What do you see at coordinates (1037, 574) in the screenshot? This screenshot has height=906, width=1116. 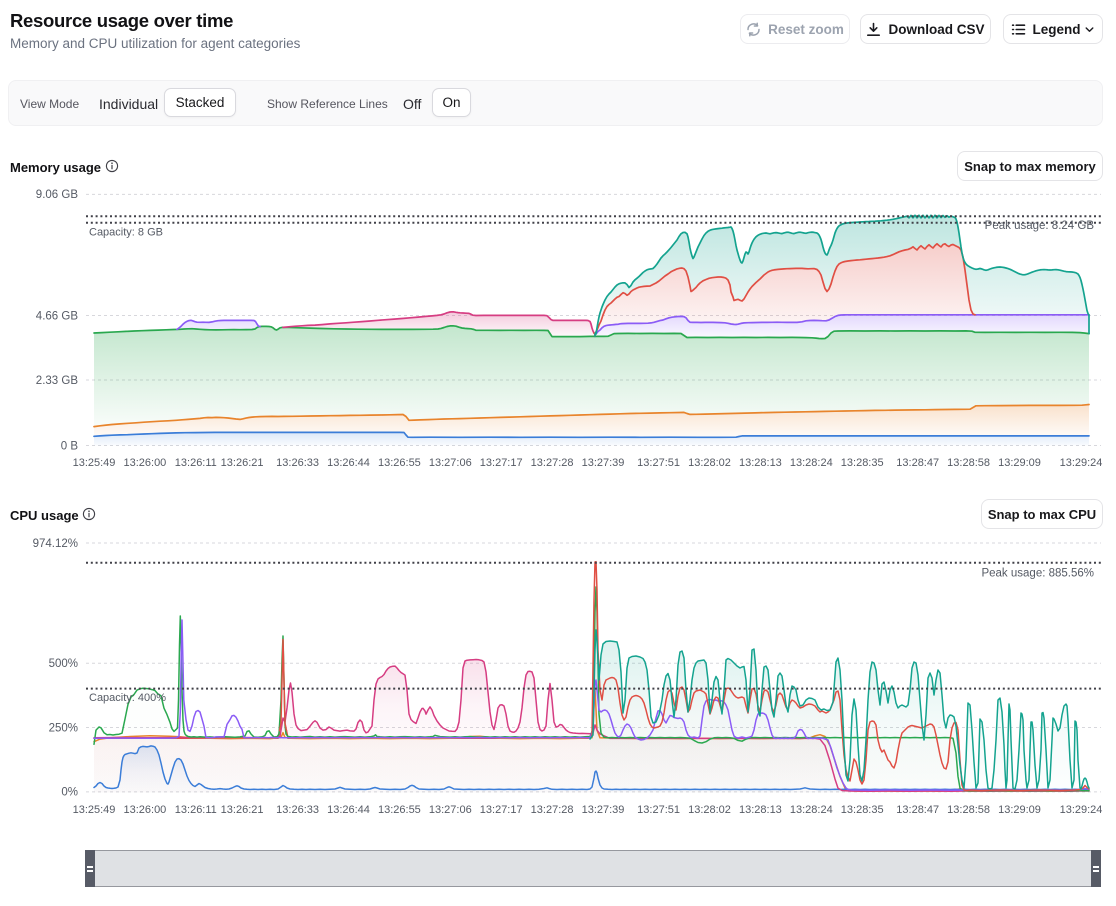 I see `svg-text: Peak usage: 885.56%` at bounding box center [1037, 574].